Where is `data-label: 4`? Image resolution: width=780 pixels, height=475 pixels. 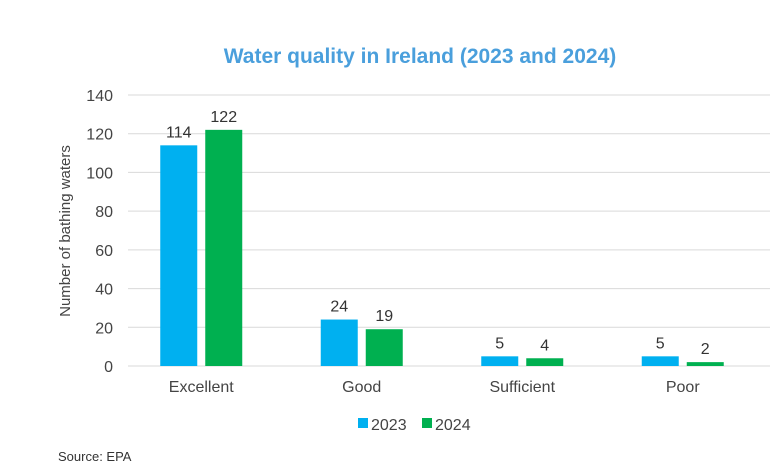 data-label: 4 is located at coordinates (544, 345).